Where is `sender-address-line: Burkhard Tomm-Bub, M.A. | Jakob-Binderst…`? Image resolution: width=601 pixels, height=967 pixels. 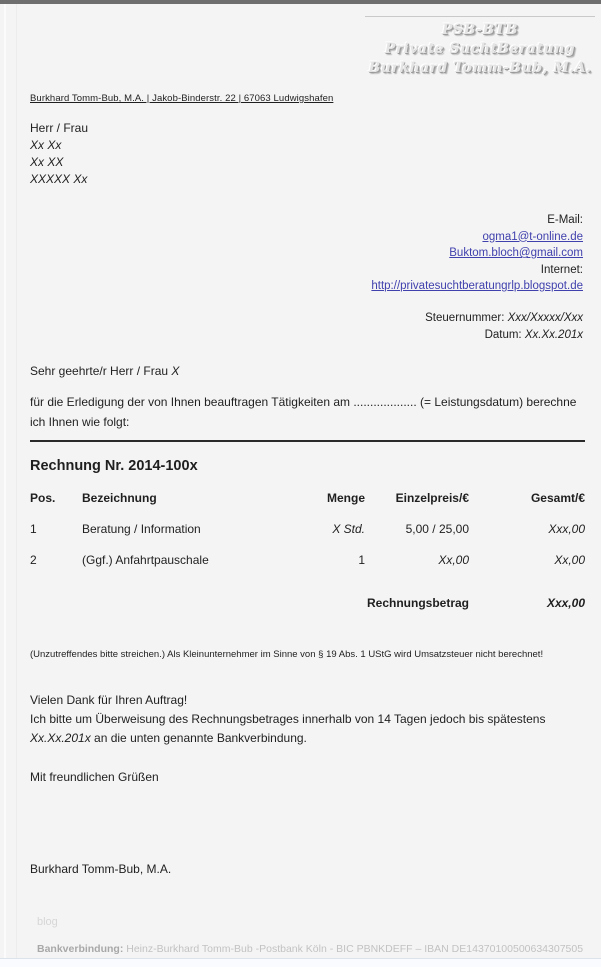 sender-address-line: Burkhard Tomm-Bub, M.A. | Jakob-Binderst… is located at coordinates (182, 98).